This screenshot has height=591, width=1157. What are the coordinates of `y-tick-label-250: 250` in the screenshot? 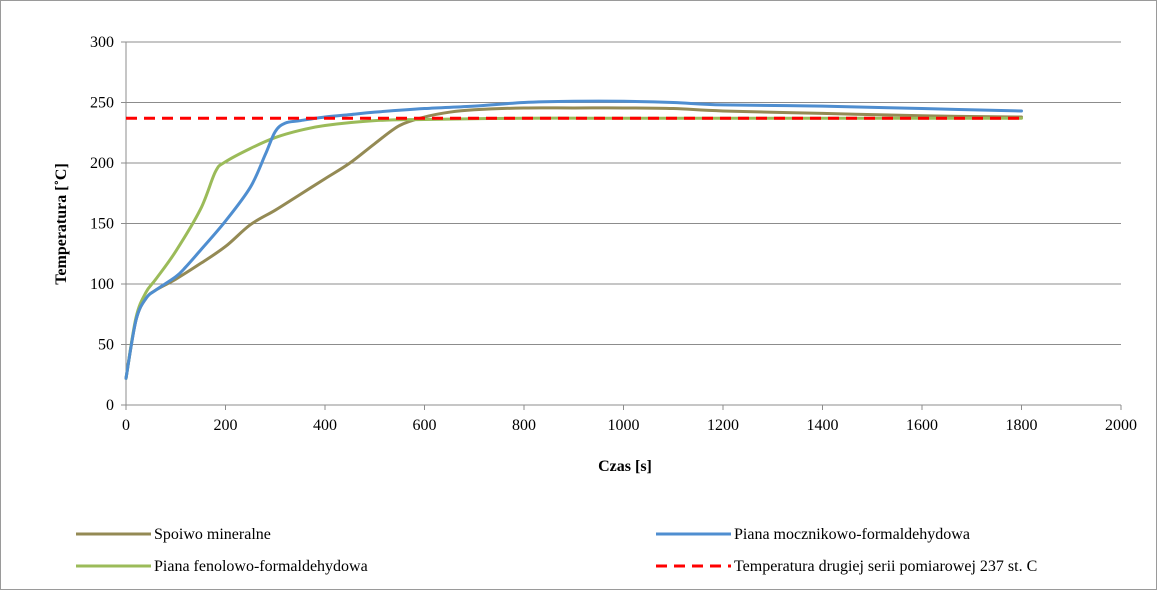 It's located at (102, 103).